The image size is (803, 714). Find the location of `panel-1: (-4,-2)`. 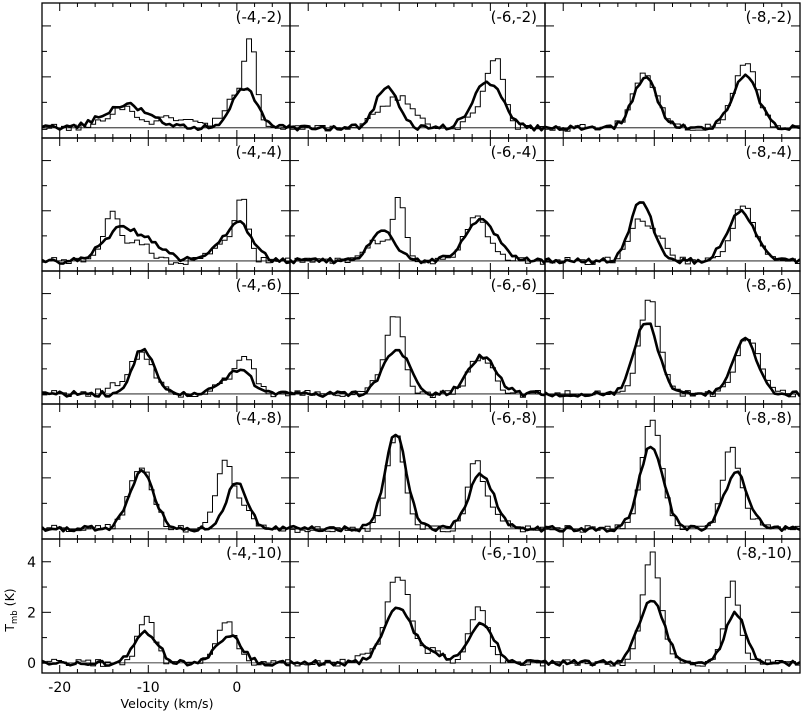

panel-1: (-4,-2) is located at coordinates (166, 70).